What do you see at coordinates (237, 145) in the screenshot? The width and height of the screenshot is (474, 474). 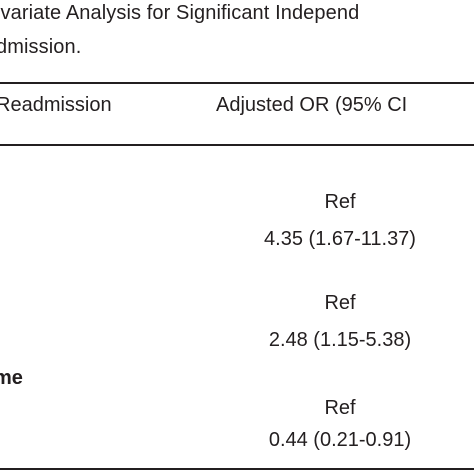 I see `table-header-rule` at bounding box center [237, 145].